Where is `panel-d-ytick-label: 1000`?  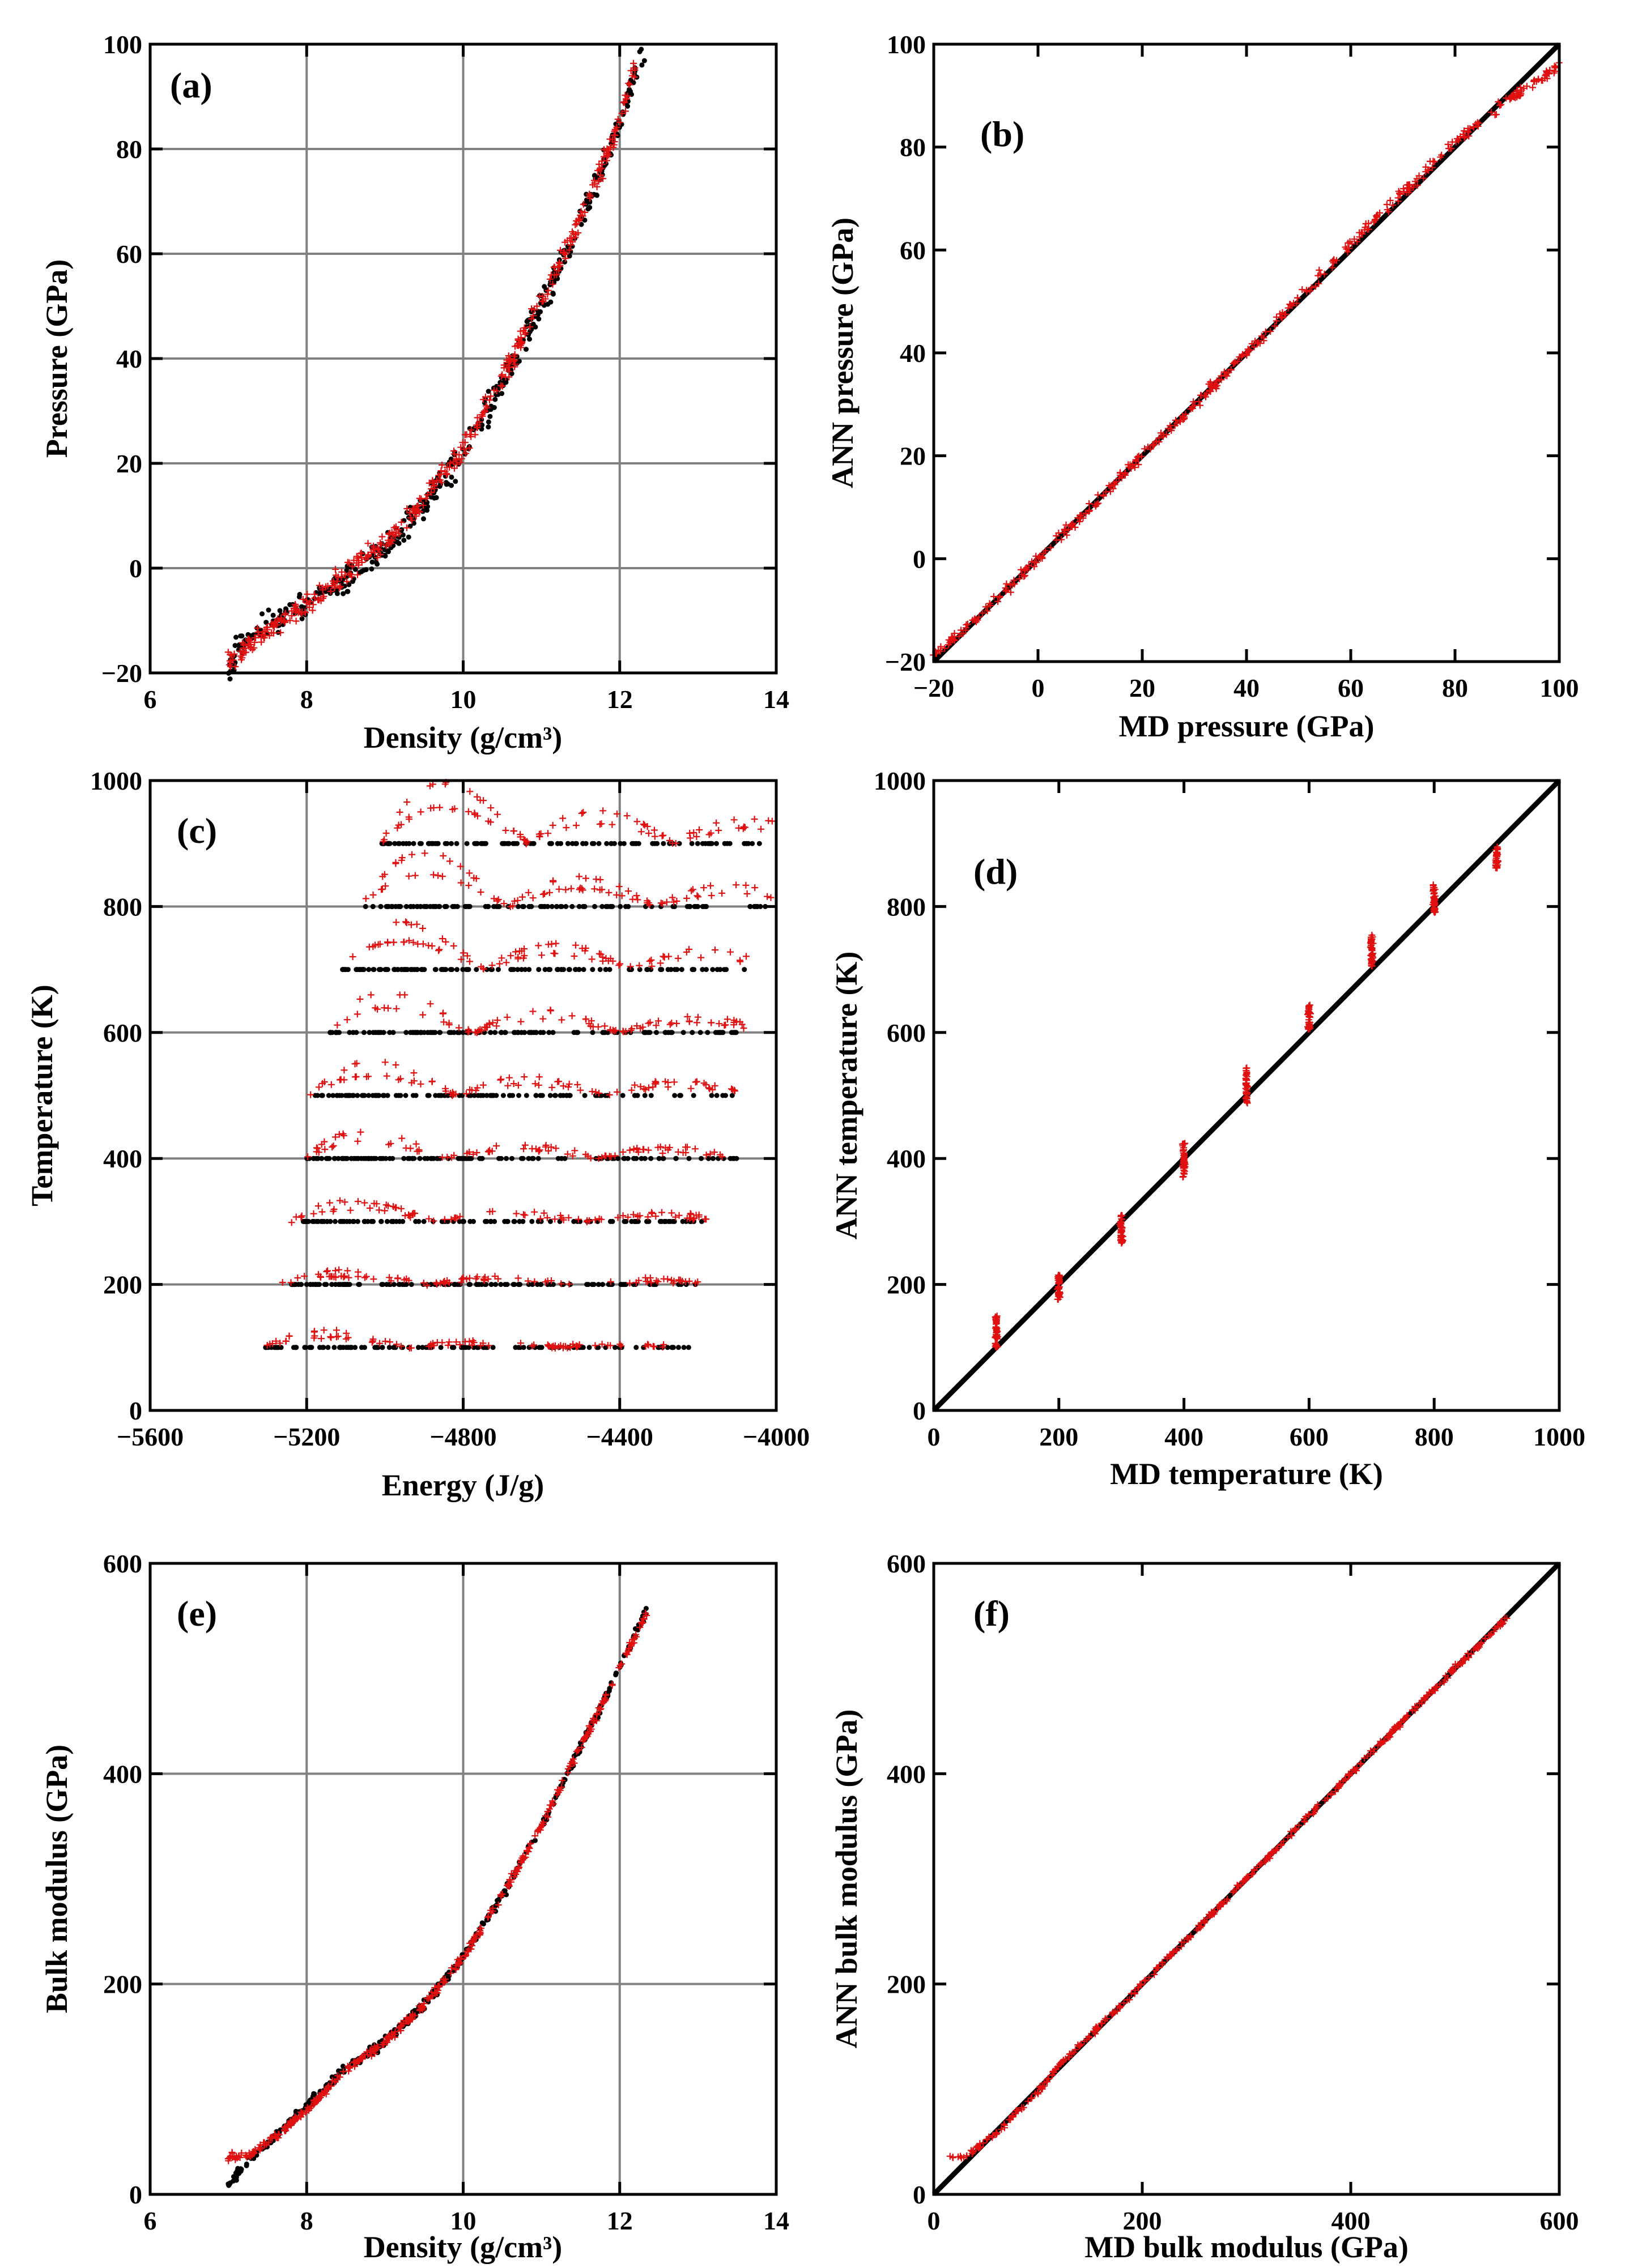
panel-d-ytick-label: 1000 is located at coordinates (900, 781).